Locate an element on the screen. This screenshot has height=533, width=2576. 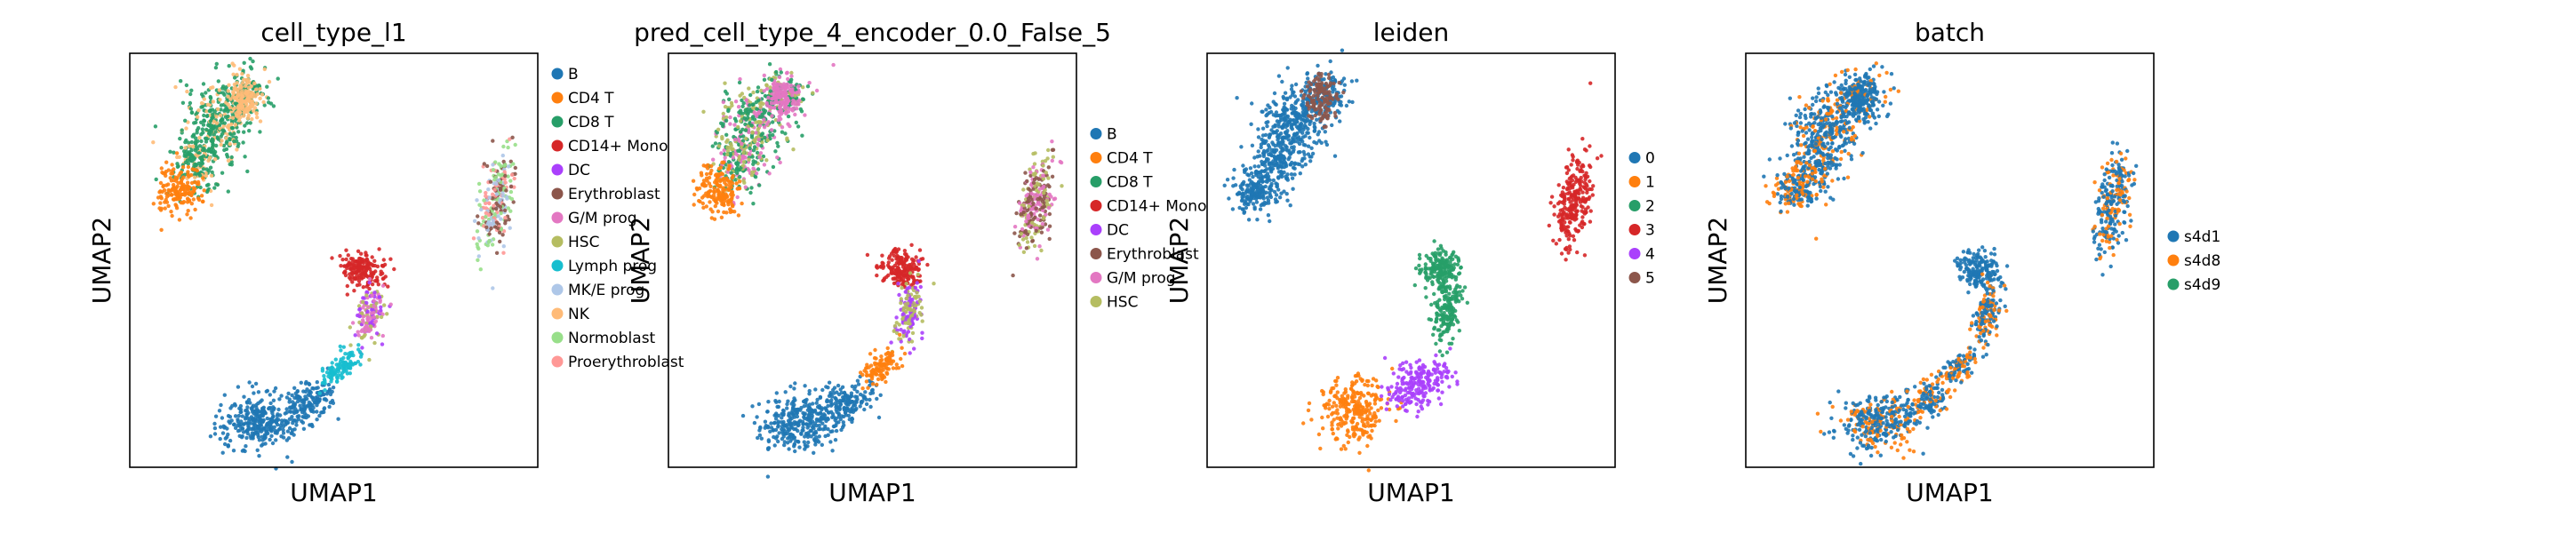
scatter-points is located at coordinates (877, 270).